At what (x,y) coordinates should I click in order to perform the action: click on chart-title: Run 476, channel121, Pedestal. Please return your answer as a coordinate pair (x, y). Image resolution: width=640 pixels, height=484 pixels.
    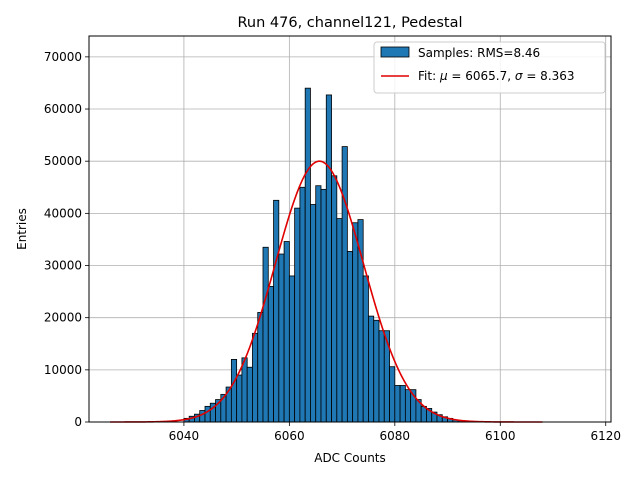
    Looking at the image, I should click on (349, 23).